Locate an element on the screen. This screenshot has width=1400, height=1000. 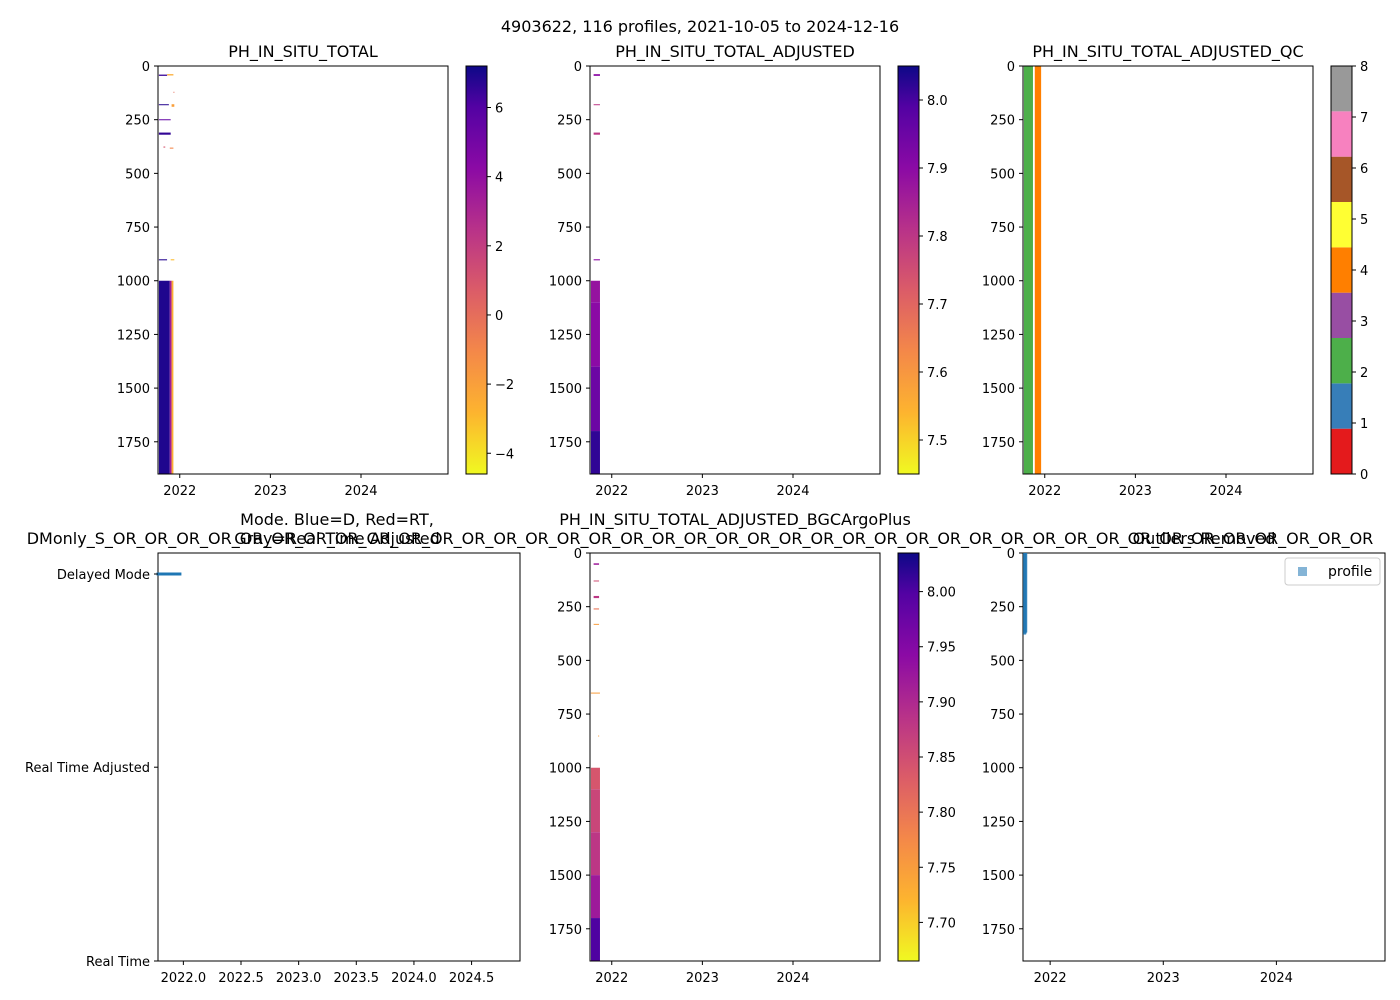
x-tick-label: 2022.5 is located at coordinates (241, 978).